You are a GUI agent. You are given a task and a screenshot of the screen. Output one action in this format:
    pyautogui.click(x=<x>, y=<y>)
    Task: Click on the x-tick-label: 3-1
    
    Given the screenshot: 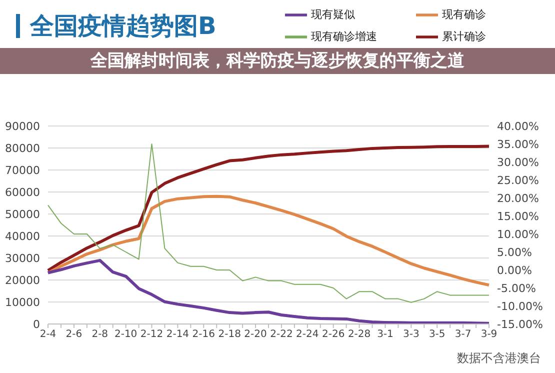 What is the action you would take?
    pyautogui.click(x=385, y=334)
    